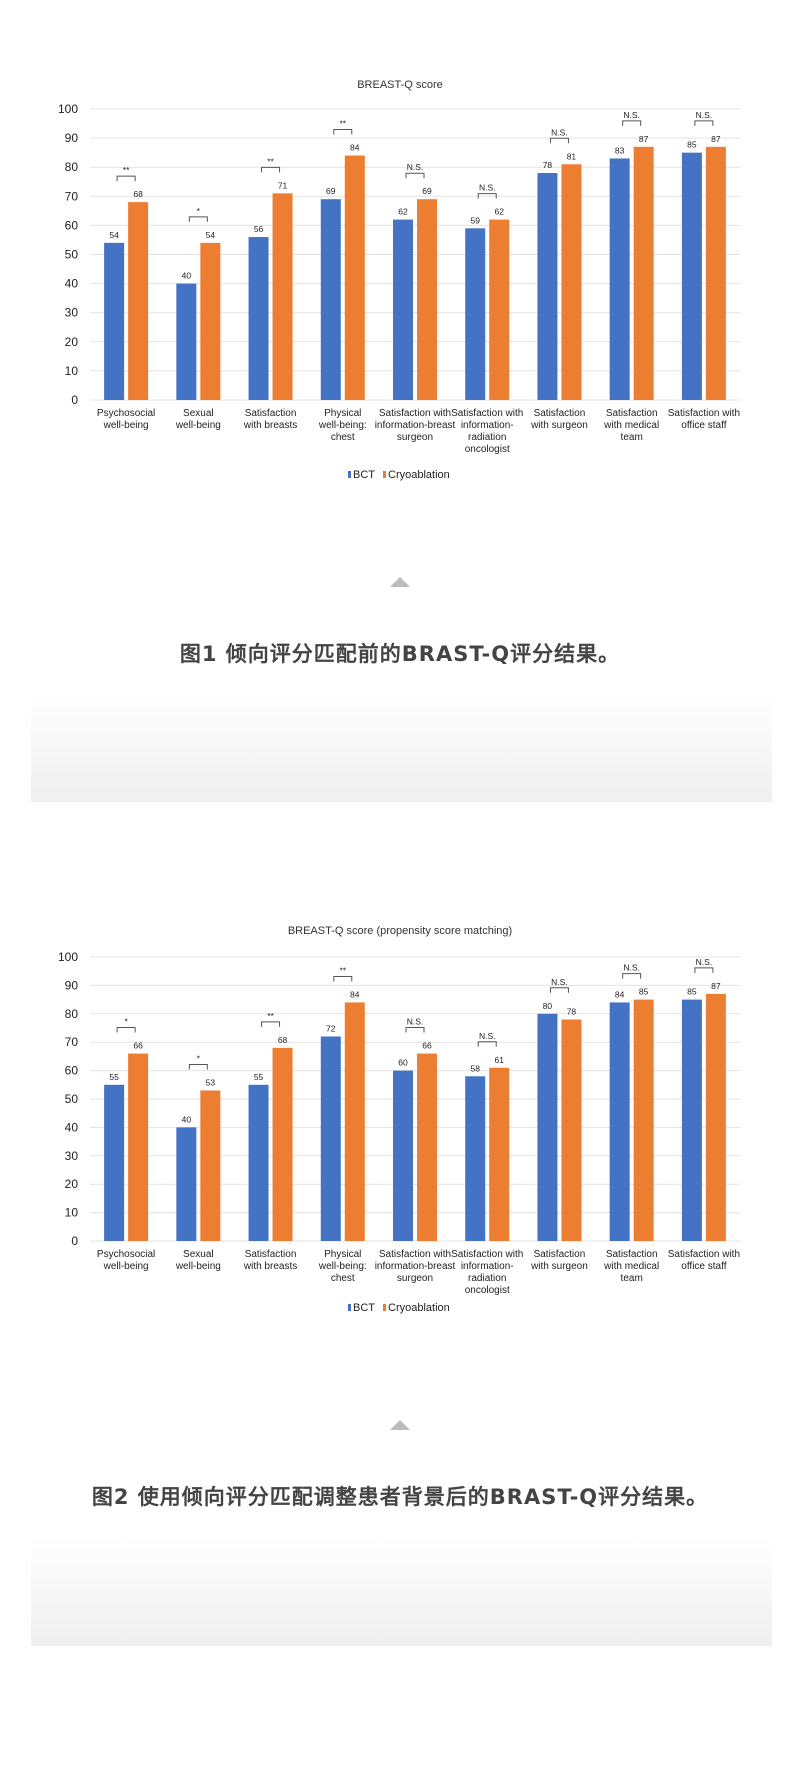  What do you see at coordinates (620, 150) in the screenshot?
I see `data-label: 83` at bounding box center [620, 150].